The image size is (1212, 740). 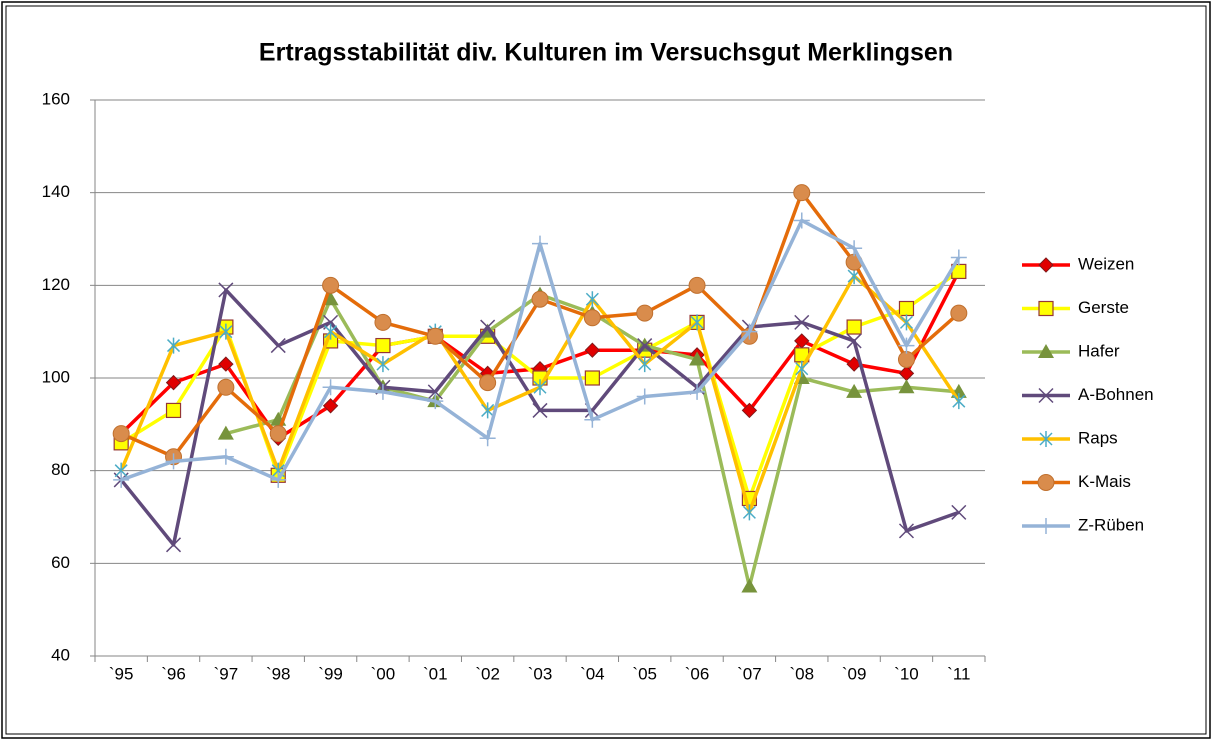 What do you see at coordinates (1111, 524) in the screenshot?
I see `legend-label: Z-Rüben` at bounding box center [1111, 524].